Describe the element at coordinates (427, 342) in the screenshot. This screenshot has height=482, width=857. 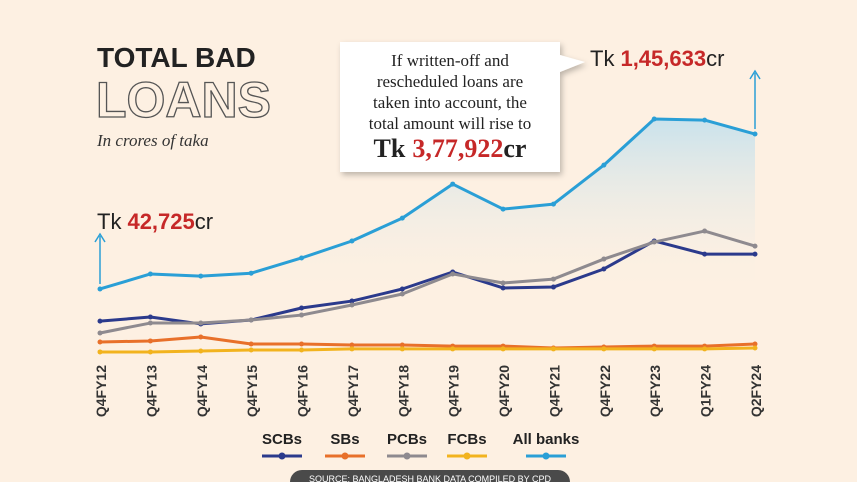
I see `line` at that location.